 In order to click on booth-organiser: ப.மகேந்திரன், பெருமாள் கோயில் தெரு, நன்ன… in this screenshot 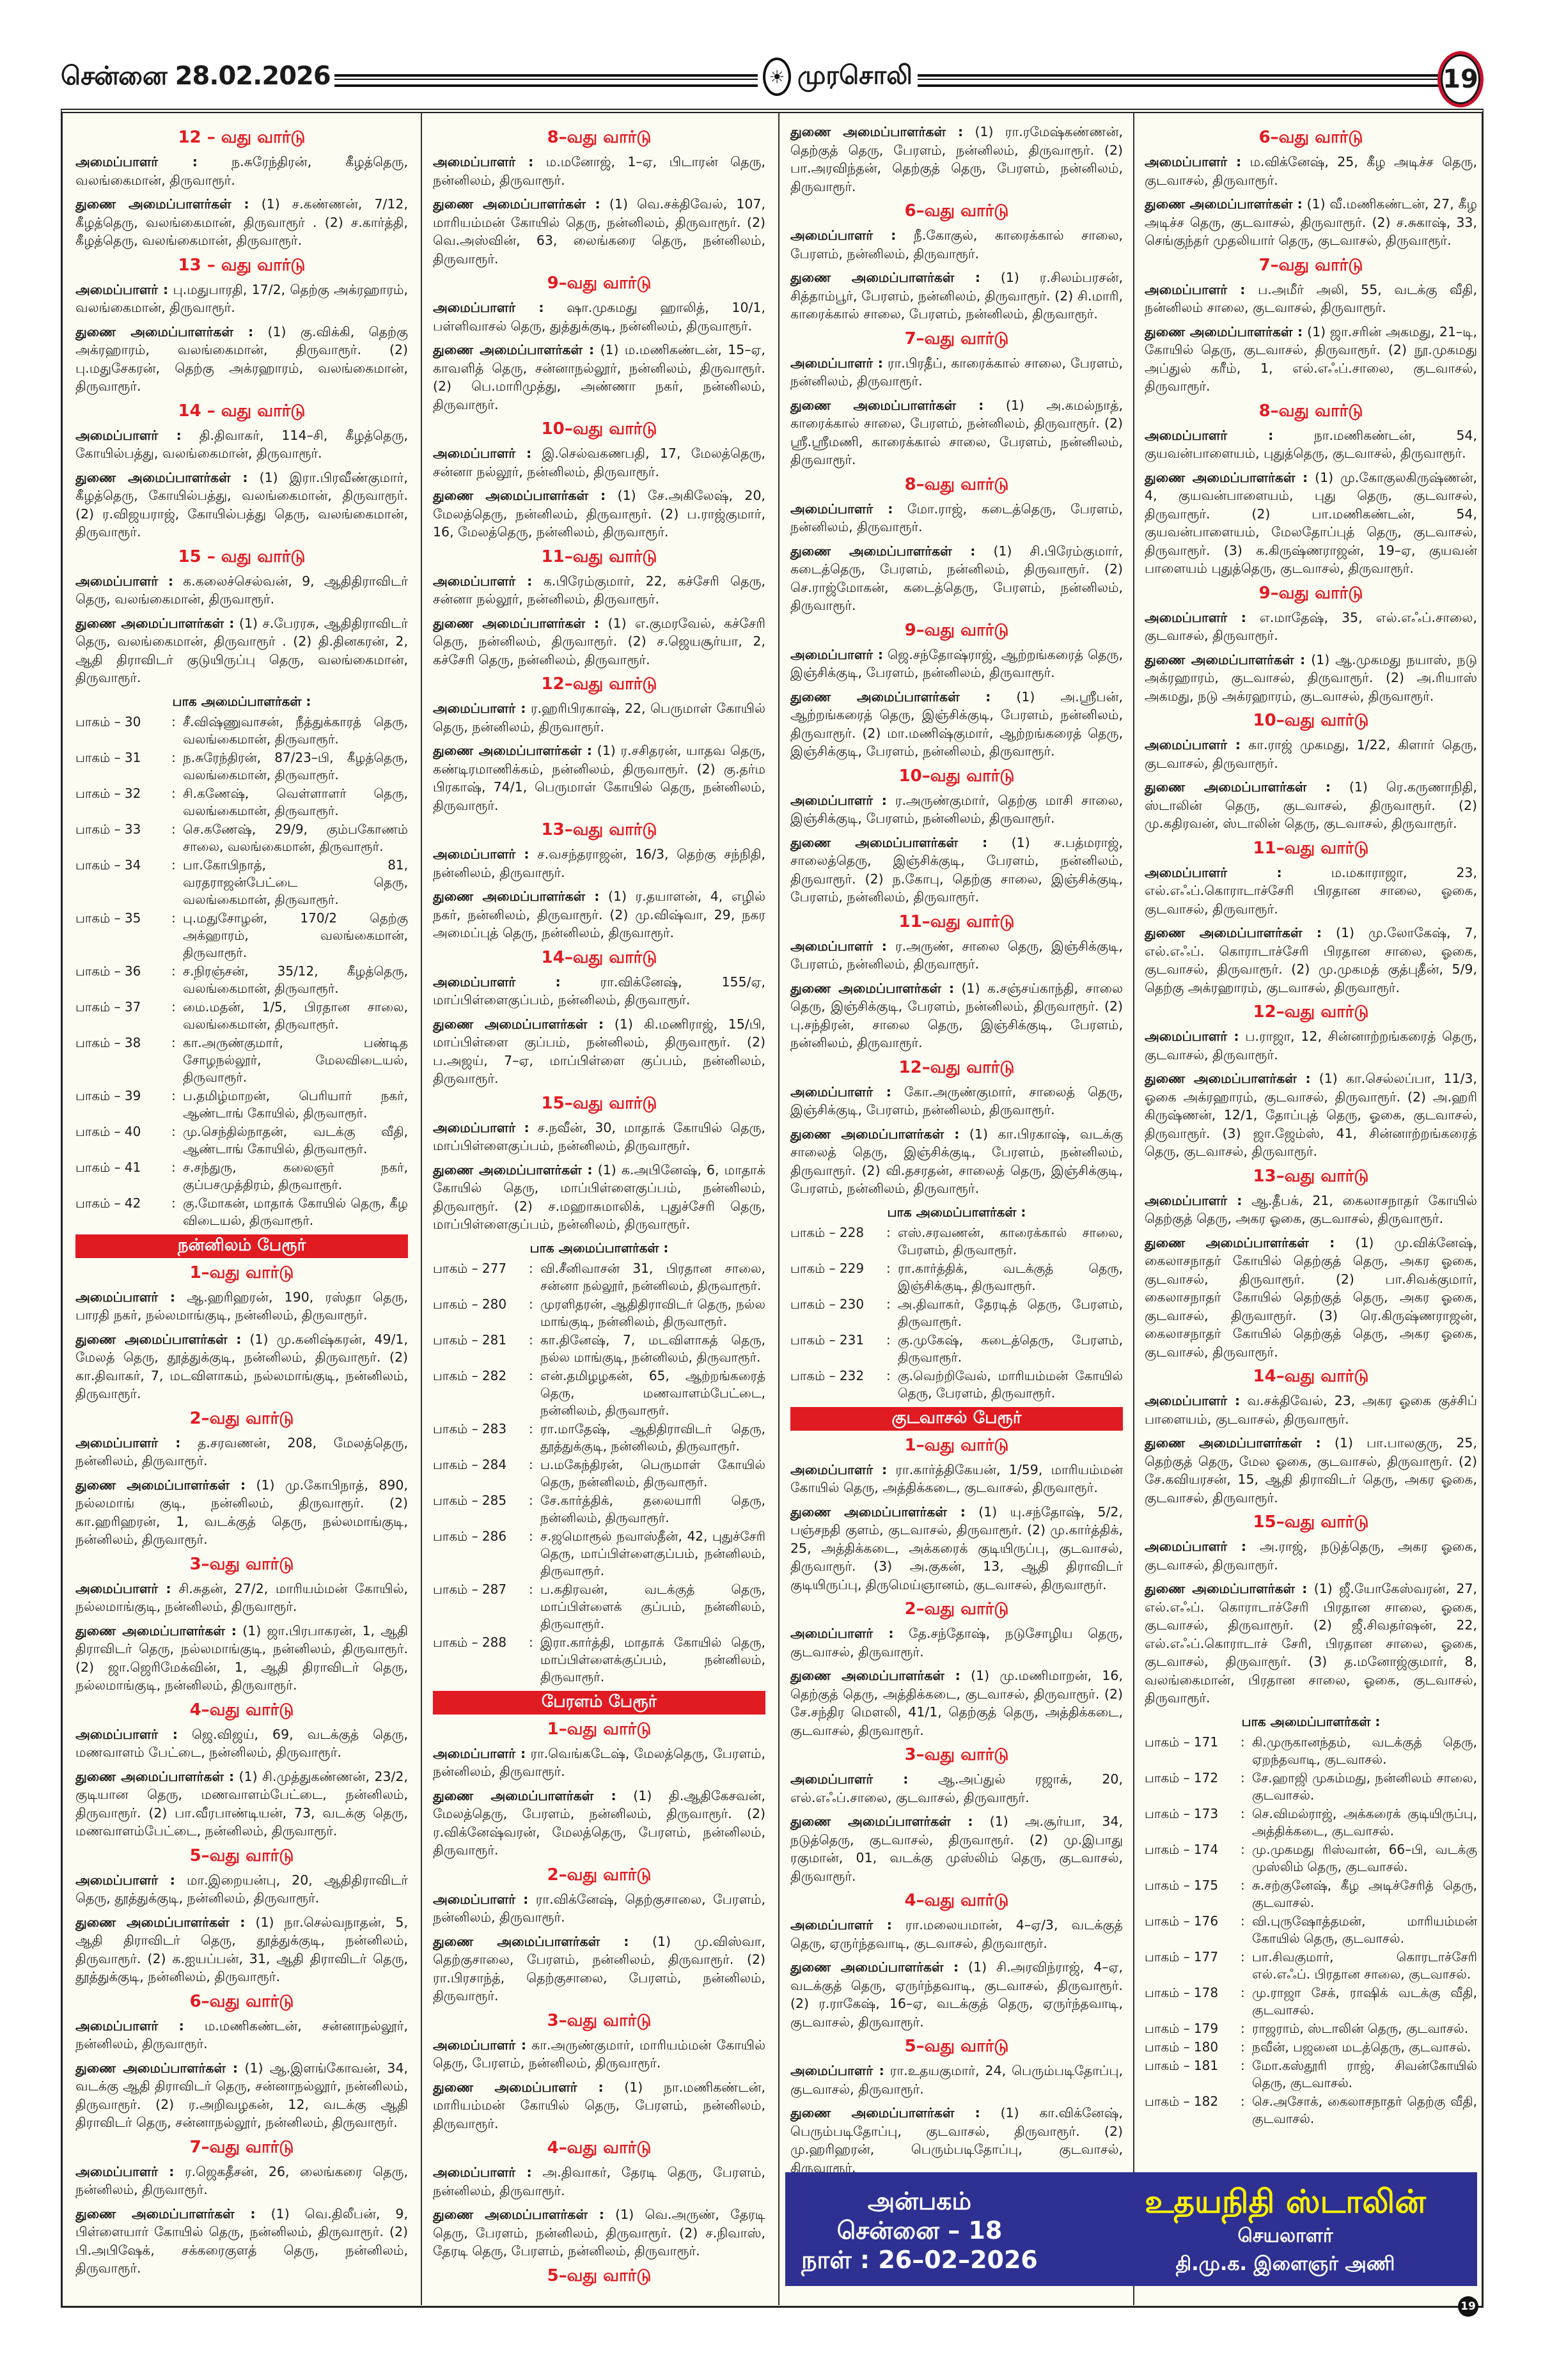, I will do `click(652, 1472)`.